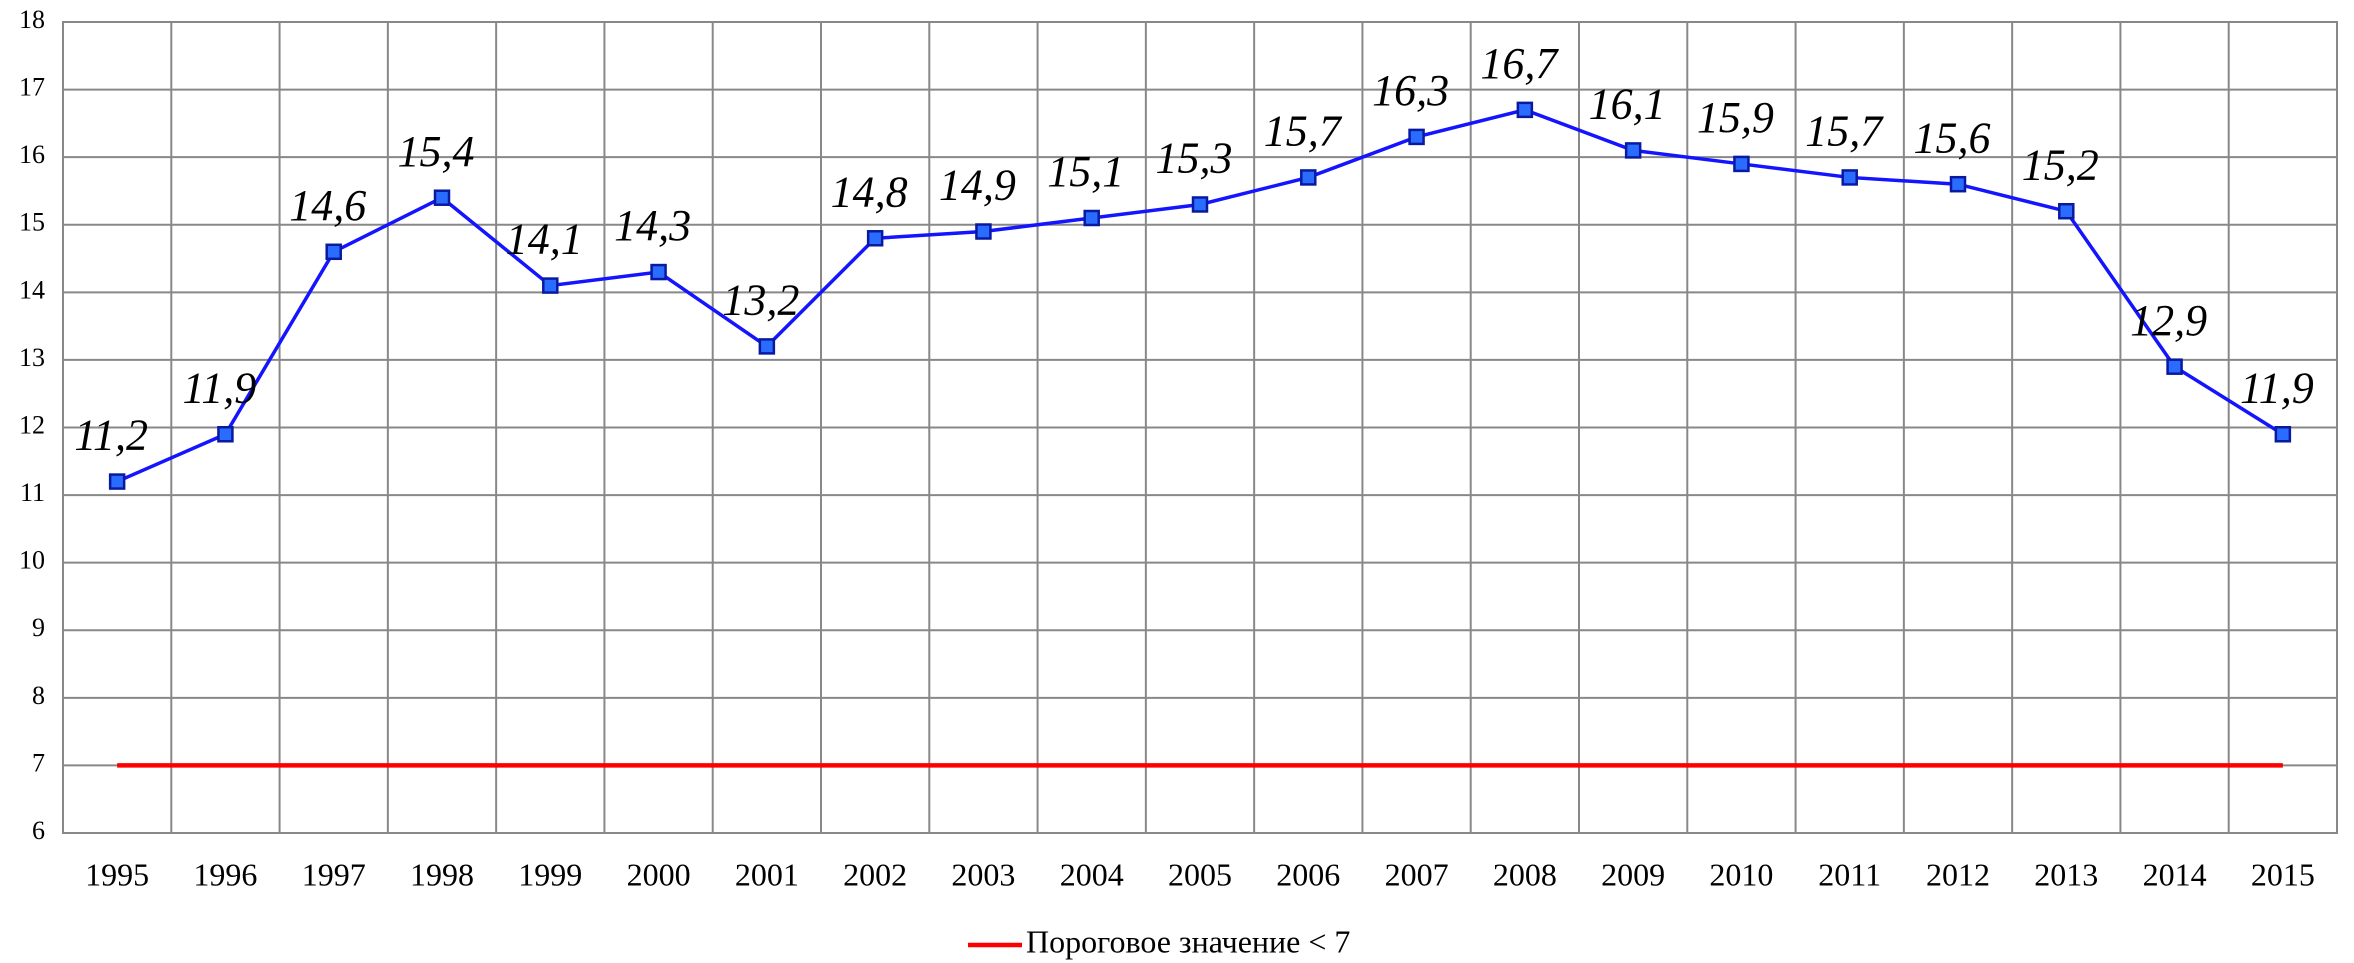  I want to click on y-tick-label: 8, so click(38, 695).